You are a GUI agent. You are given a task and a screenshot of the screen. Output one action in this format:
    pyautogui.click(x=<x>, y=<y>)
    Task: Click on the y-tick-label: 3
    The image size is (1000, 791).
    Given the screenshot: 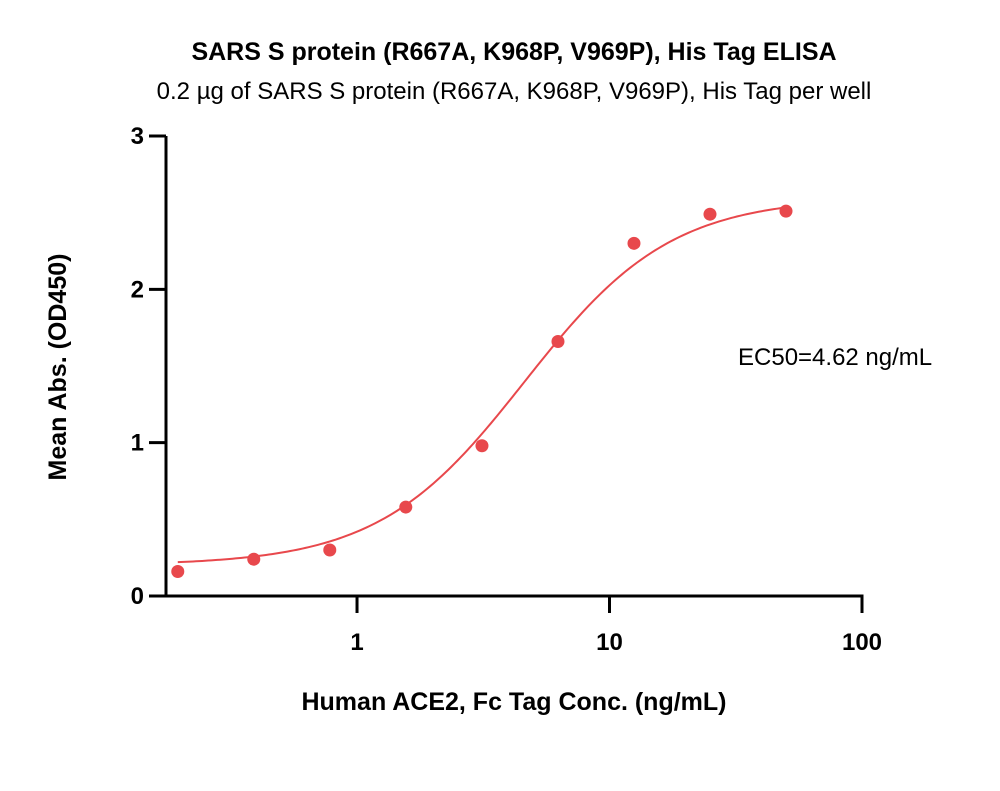 What is the action you would take?
    pyautogui.click(x=137, y=136)
    